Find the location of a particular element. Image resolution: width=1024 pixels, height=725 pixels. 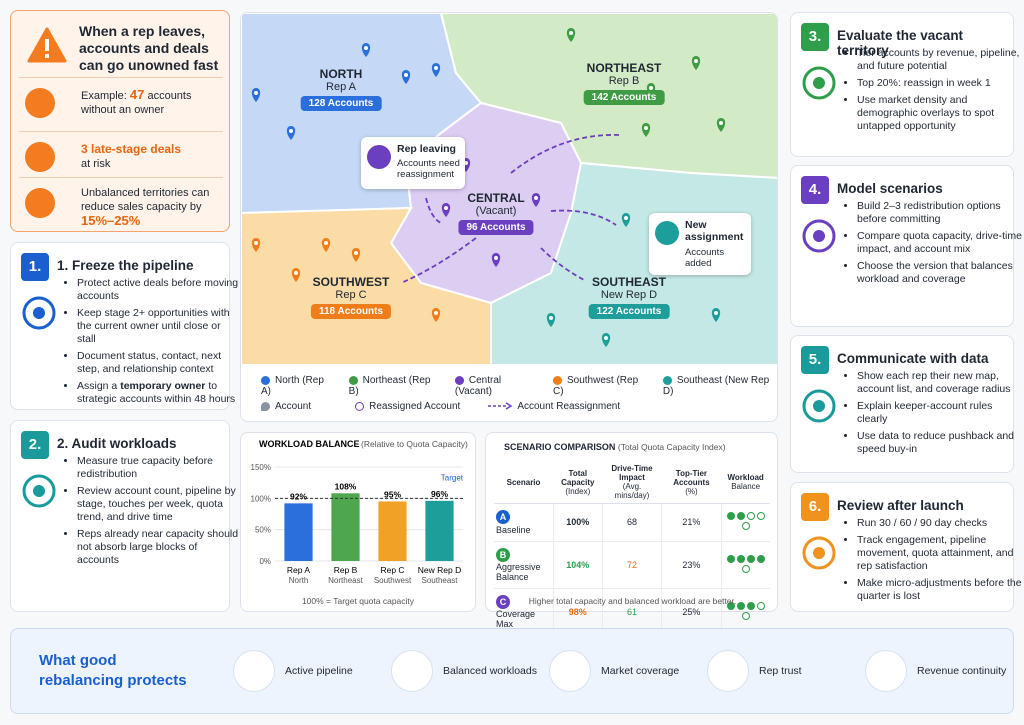

scenario-row: ABaseline 100% 68 21% is located at coordinates (632, 522).